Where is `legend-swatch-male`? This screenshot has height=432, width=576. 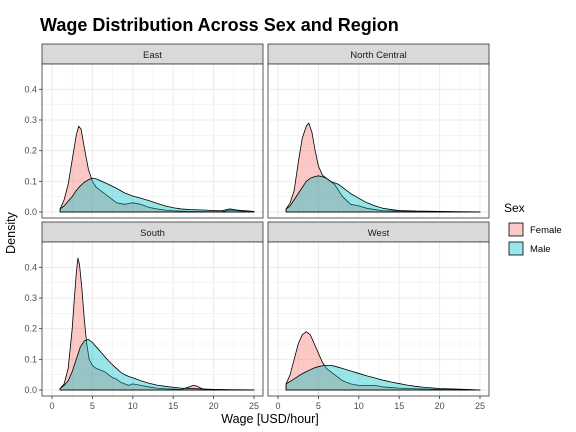 legend-swatch-male is located at coordinates (516, 248).